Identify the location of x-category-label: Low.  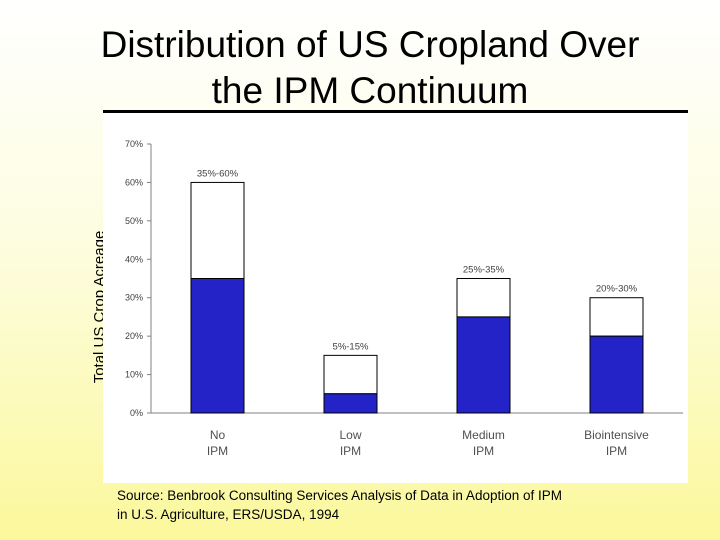
(350, 435).